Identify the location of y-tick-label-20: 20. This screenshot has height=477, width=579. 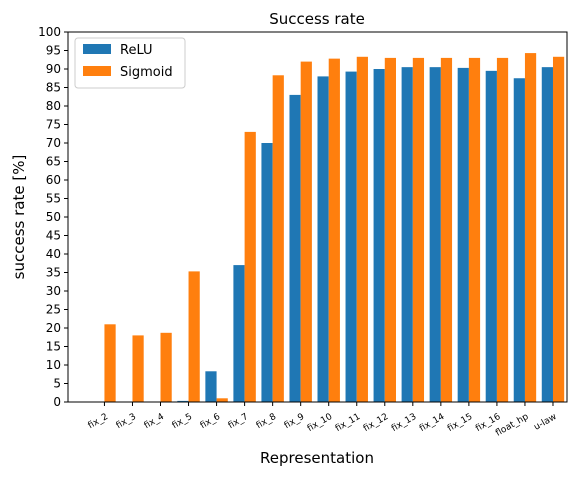
(53, 328).